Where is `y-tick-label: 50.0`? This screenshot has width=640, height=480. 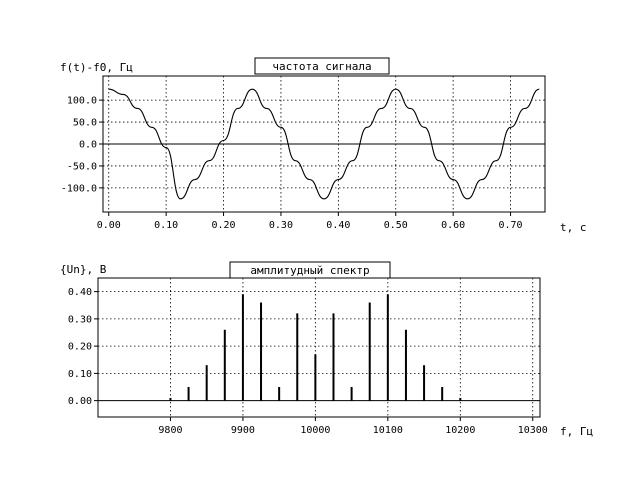 y-tick-label: 50.0 is located at coordinates (85, 123).